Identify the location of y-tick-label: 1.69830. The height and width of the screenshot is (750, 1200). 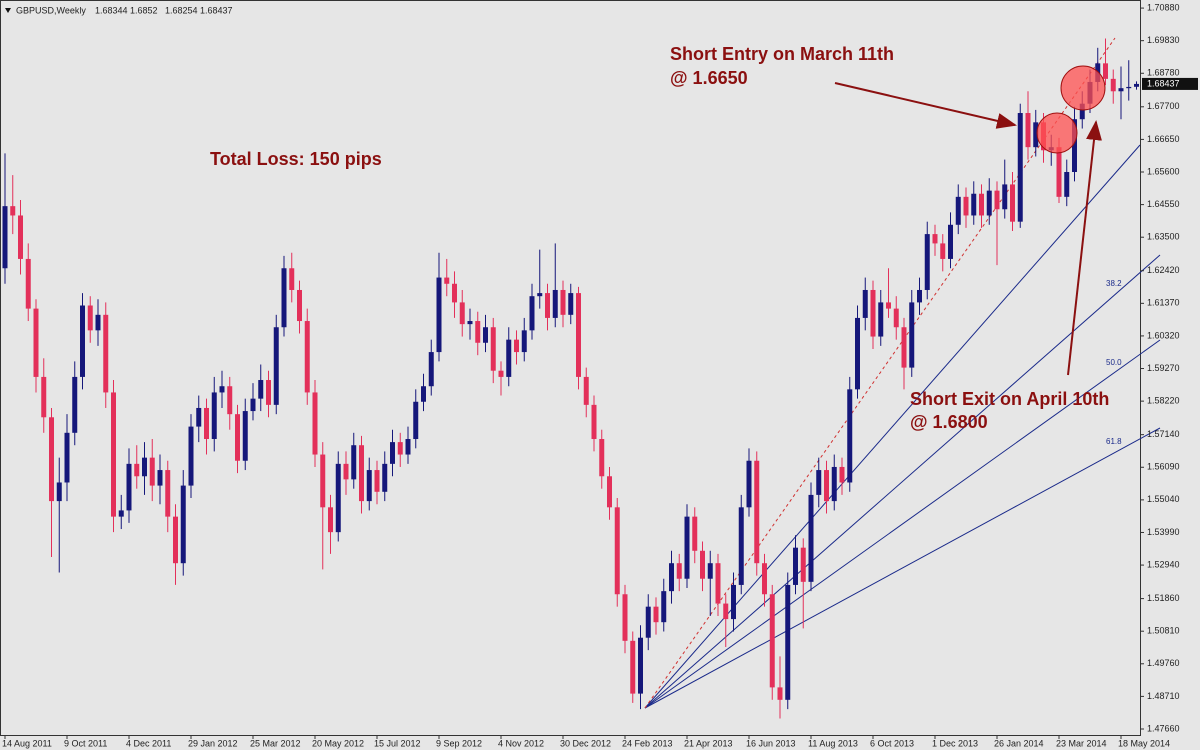
(1163, 40).